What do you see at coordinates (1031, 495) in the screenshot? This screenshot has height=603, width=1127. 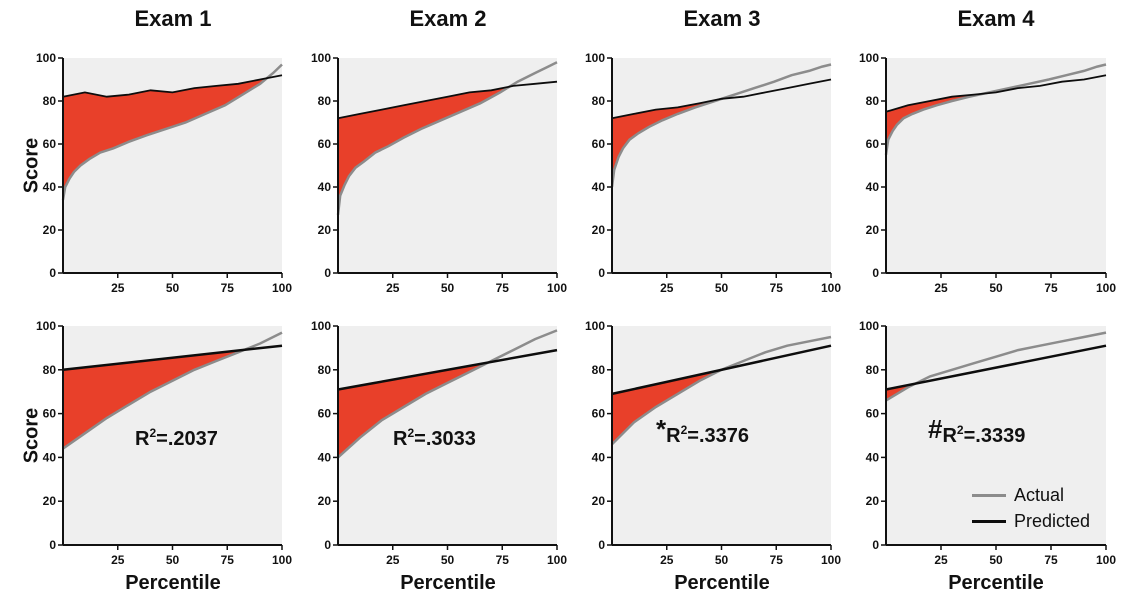 I see `legend-item-actual: Actual` at bounding box center [1031, 495].